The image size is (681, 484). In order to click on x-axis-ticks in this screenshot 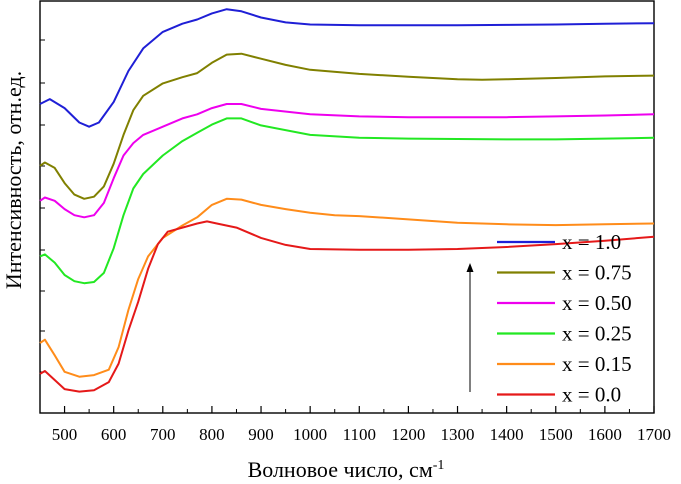, I will do `click(347, 409)`.